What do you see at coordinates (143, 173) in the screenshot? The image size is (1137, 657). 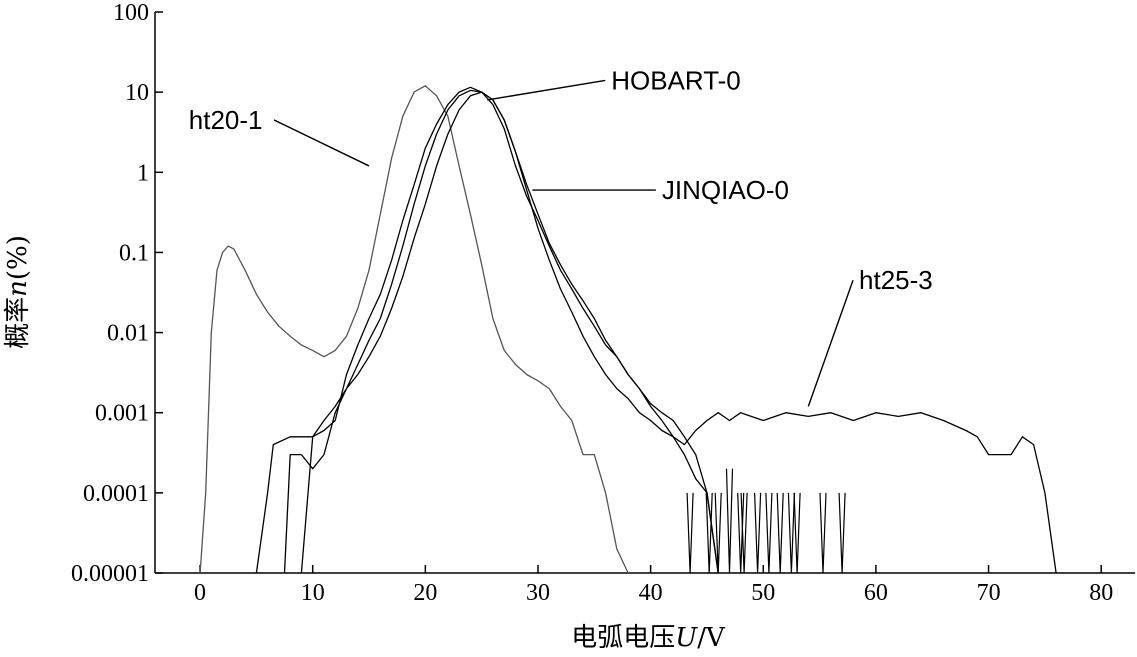 I see `y-tick-label: 1` at bounding box center [143, 173].